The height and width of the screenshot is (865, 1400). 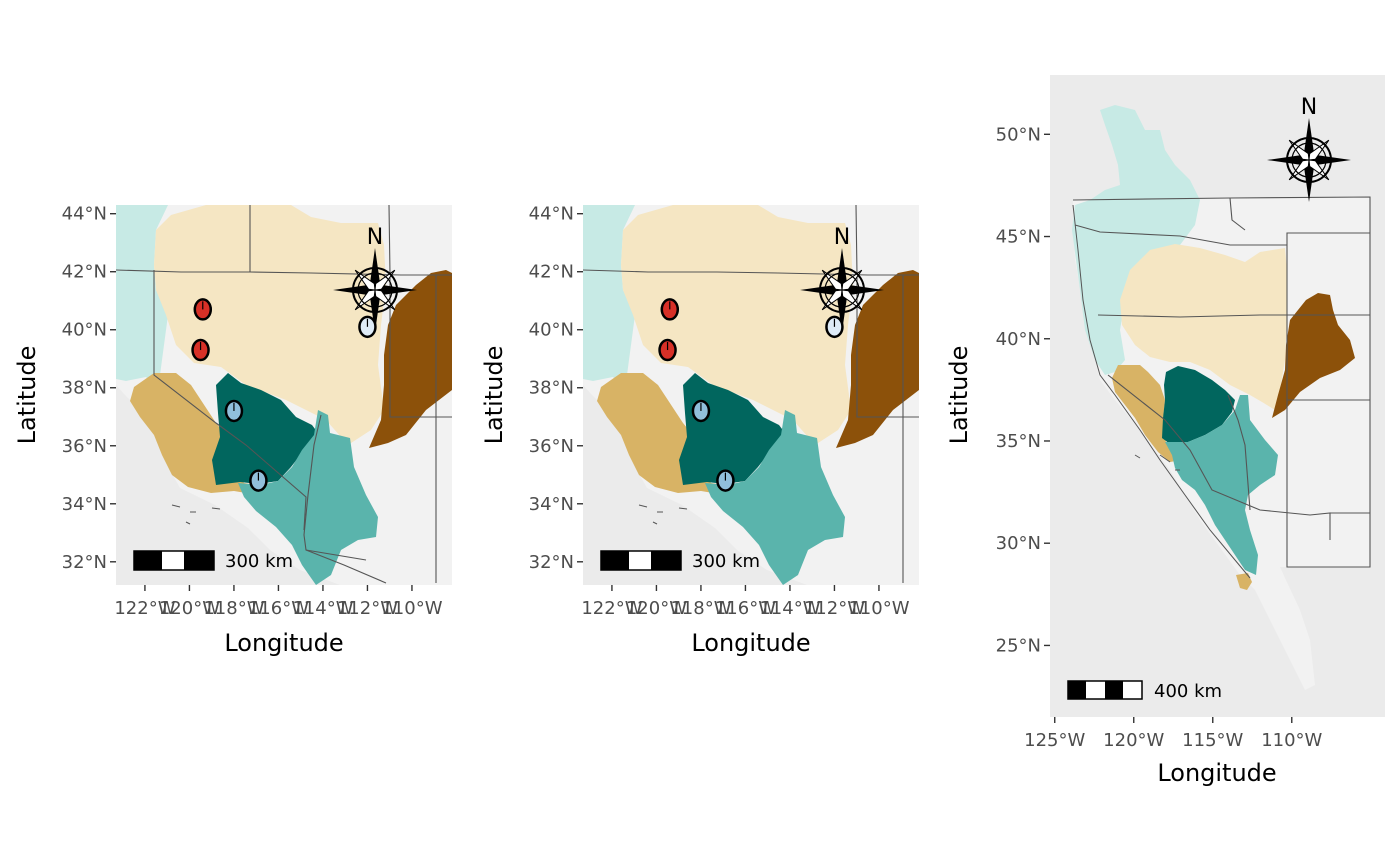 I want to click on coastline, so click(x=1161, y=391).